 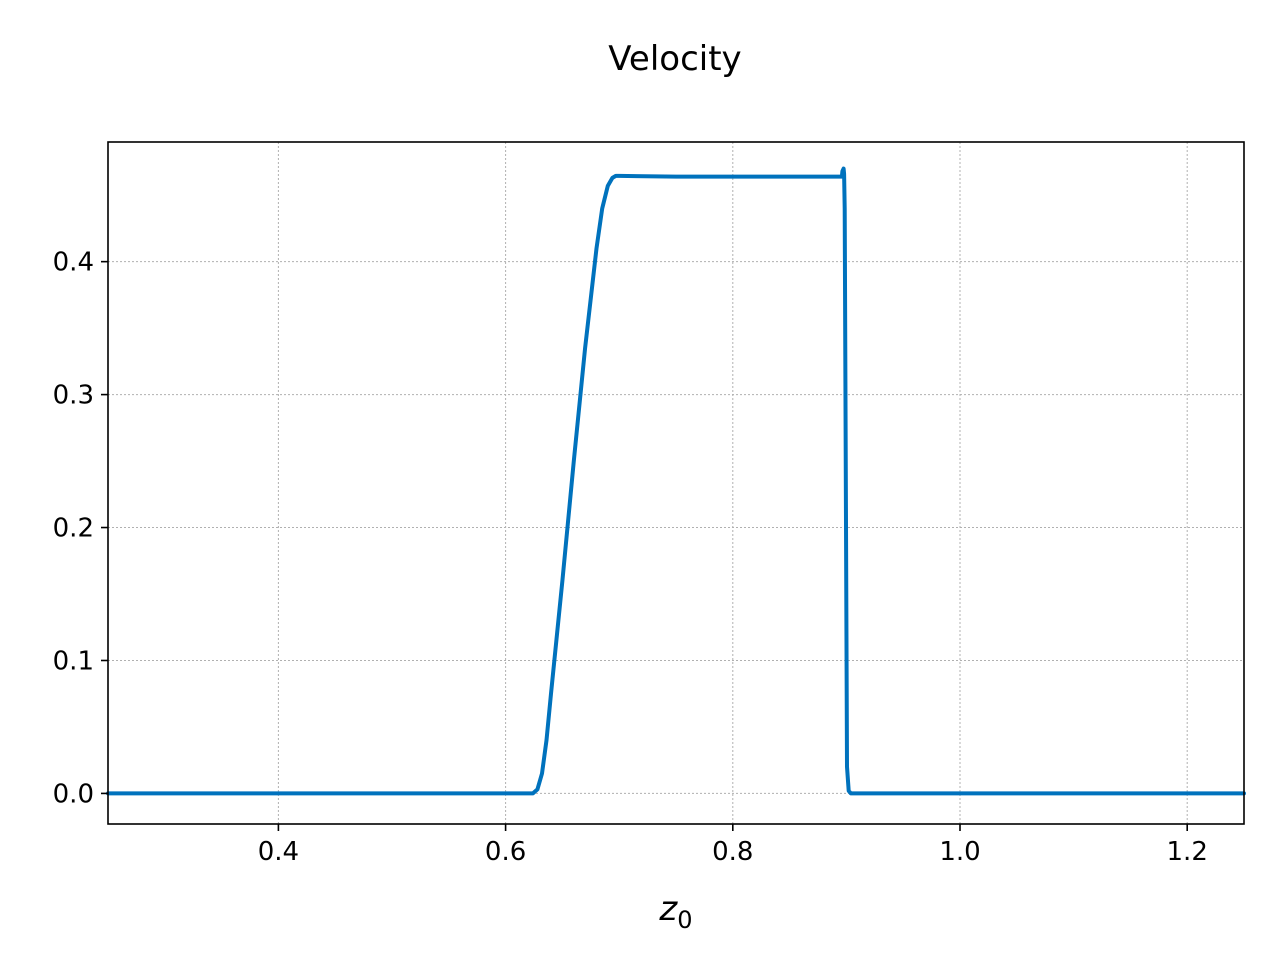 I want to click on x-tick-label: 1.0, so click(x=959, y=852).